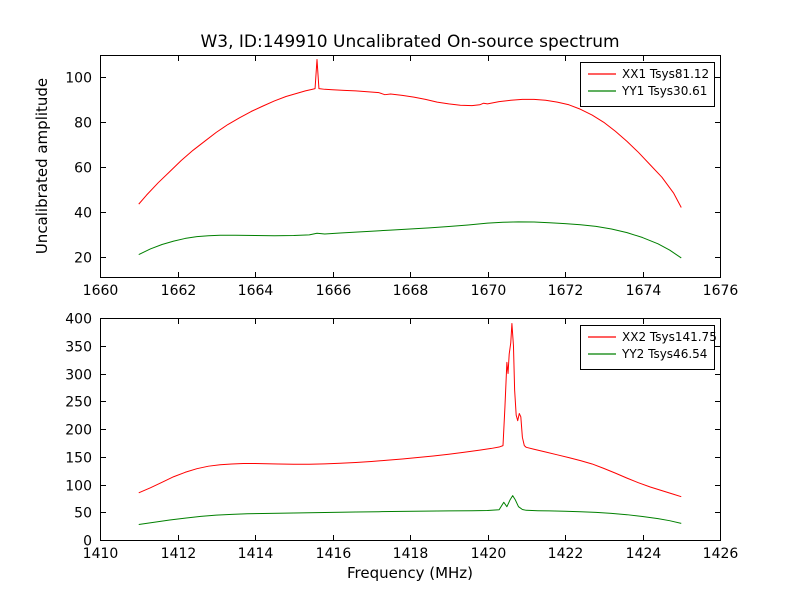  Describe the element at coordinates (78, 376) in the screenshot. I see `y-tick-label: 300` at that location.